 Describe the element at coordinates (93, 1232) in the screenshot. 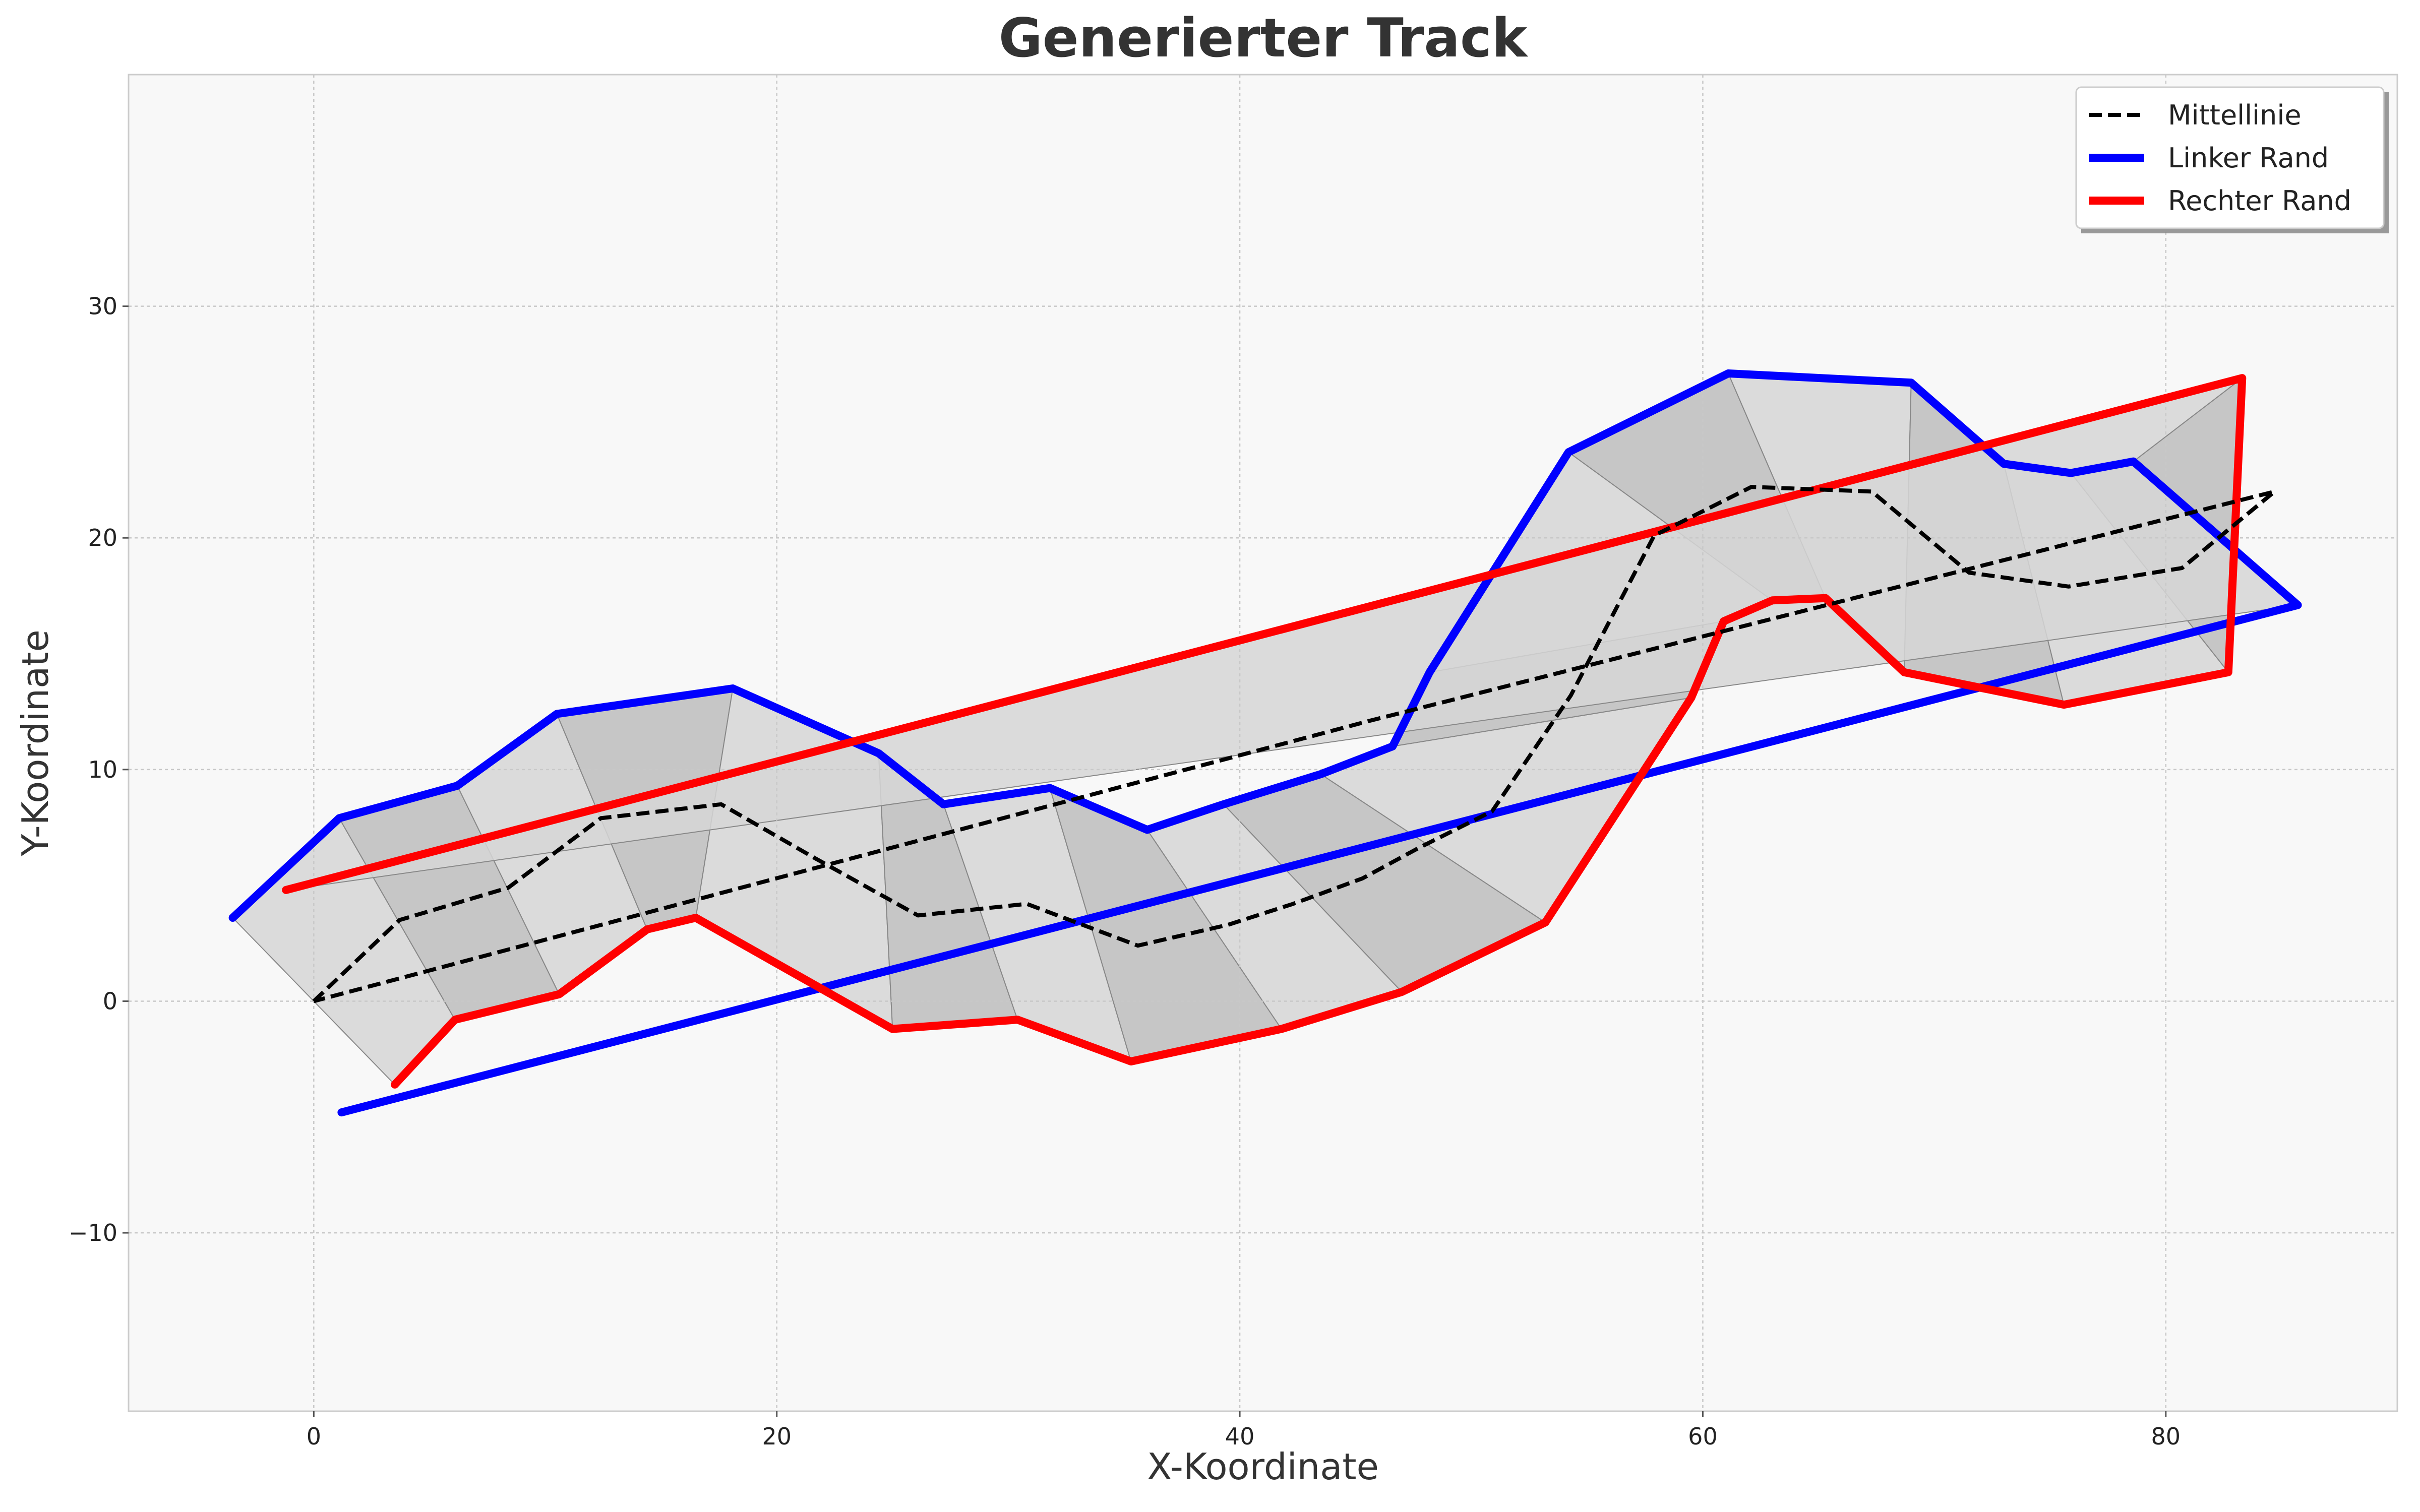

I see `y-tick-label: −10` at that location.